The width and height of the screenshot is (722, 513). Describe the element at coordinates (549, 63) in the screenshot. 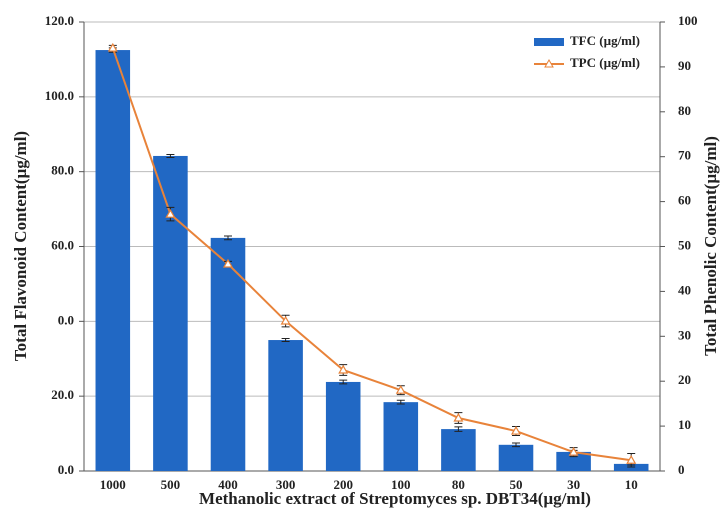

I see `legend-marker` at that location.